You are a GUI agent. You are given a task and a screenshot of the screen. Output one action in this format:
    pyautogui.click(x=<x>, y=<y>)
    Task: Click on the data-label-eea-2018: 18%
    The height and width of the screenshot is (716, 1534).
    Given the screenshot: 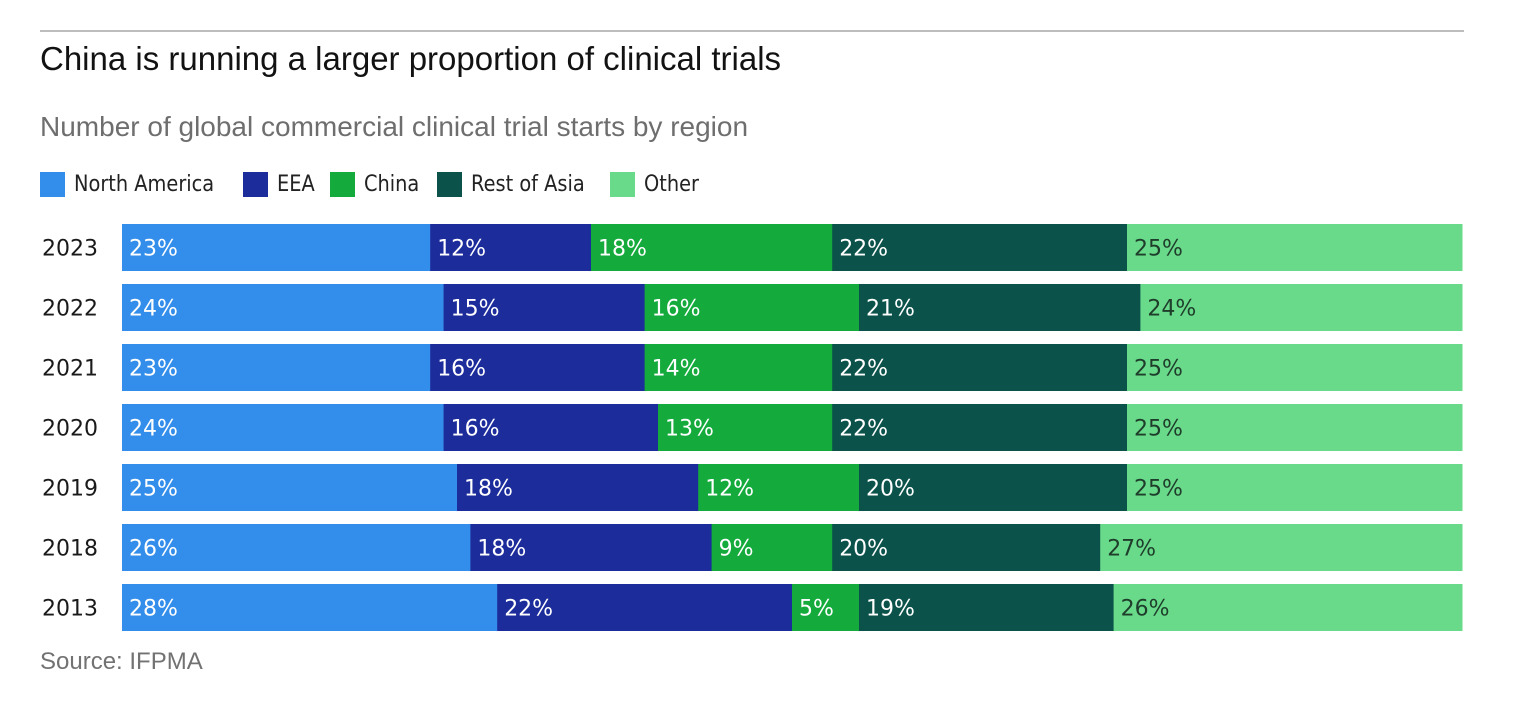 What is the action you would take?
    pyautogui.click(x=501, y=549)
    